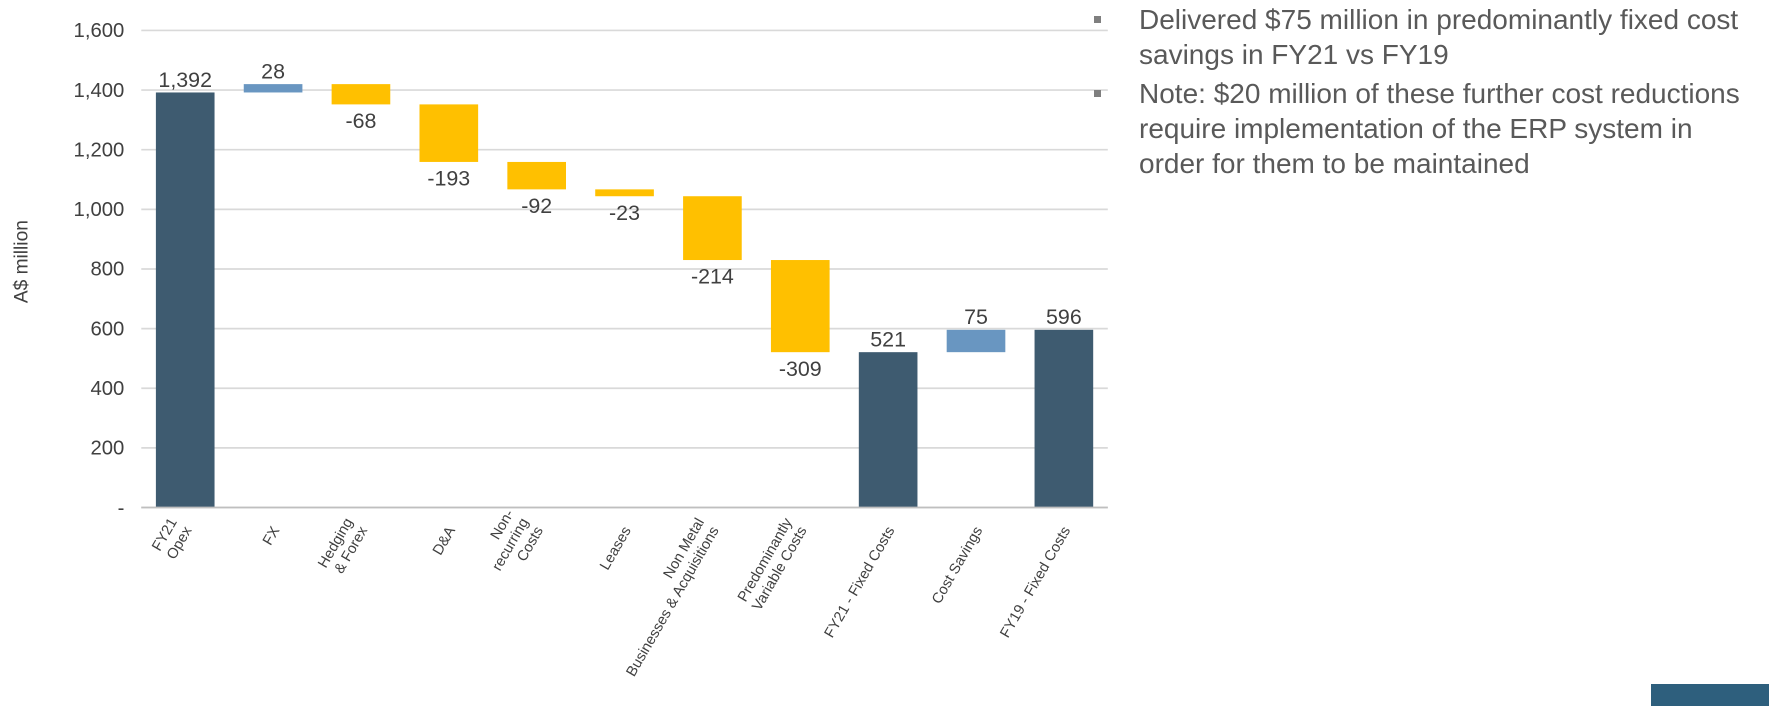 The height and width of the screenshot is (711, 1769). I want to click on y-tick-label: 400, so click(107, 389).